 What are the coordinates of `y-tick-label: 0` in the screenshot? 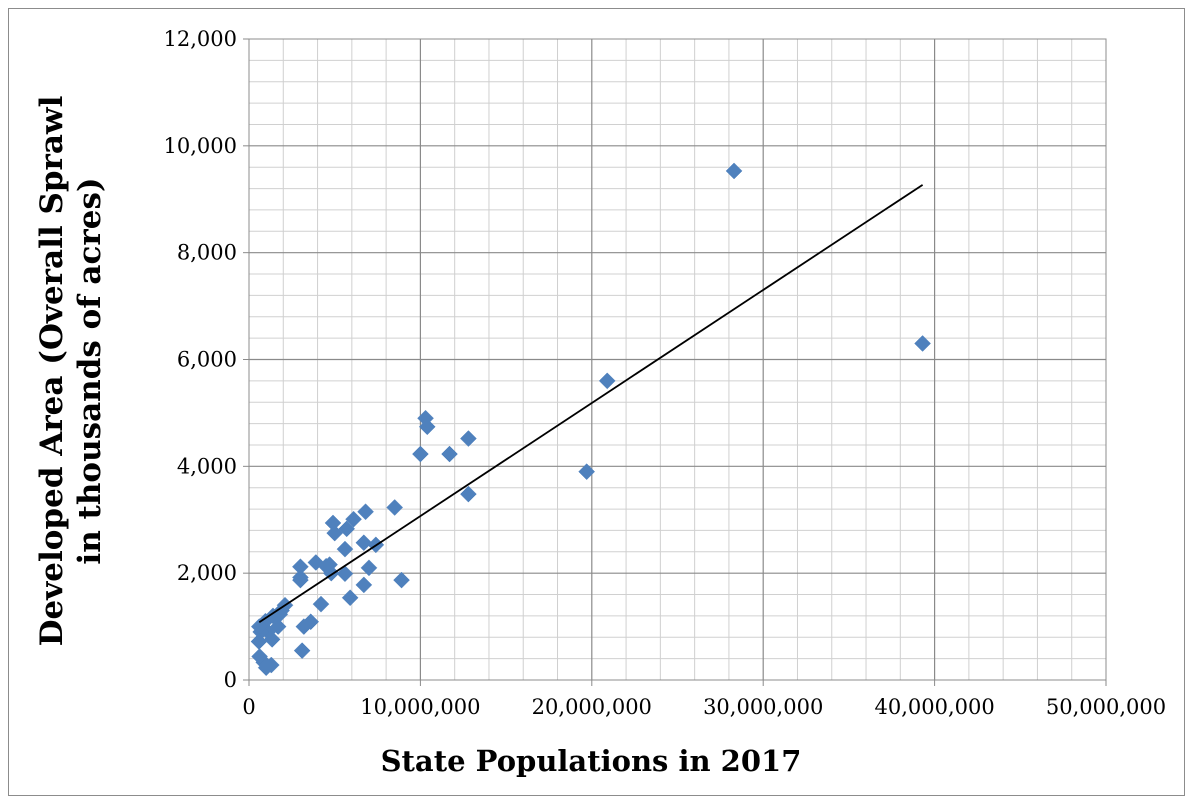 It's located at (230, 680).